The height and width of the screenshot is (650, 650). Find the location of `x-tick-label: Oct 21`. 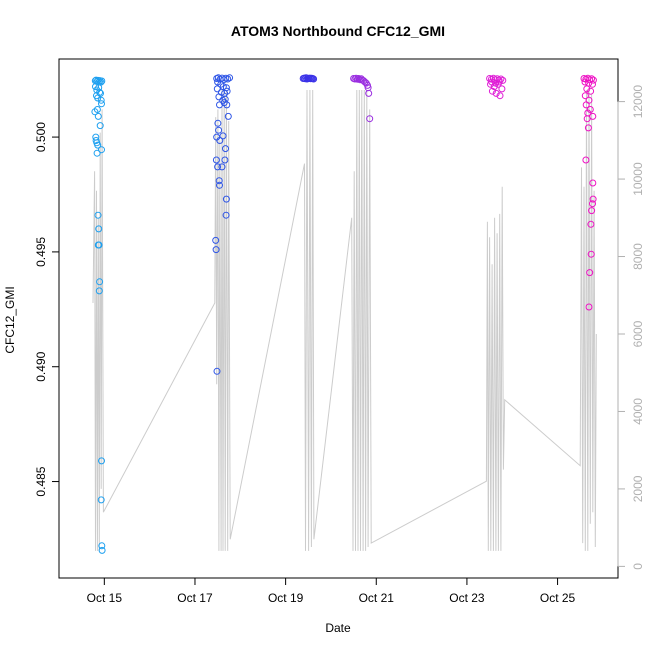

x-tick-label: Oct 21 is located at coordinates (377, 598).